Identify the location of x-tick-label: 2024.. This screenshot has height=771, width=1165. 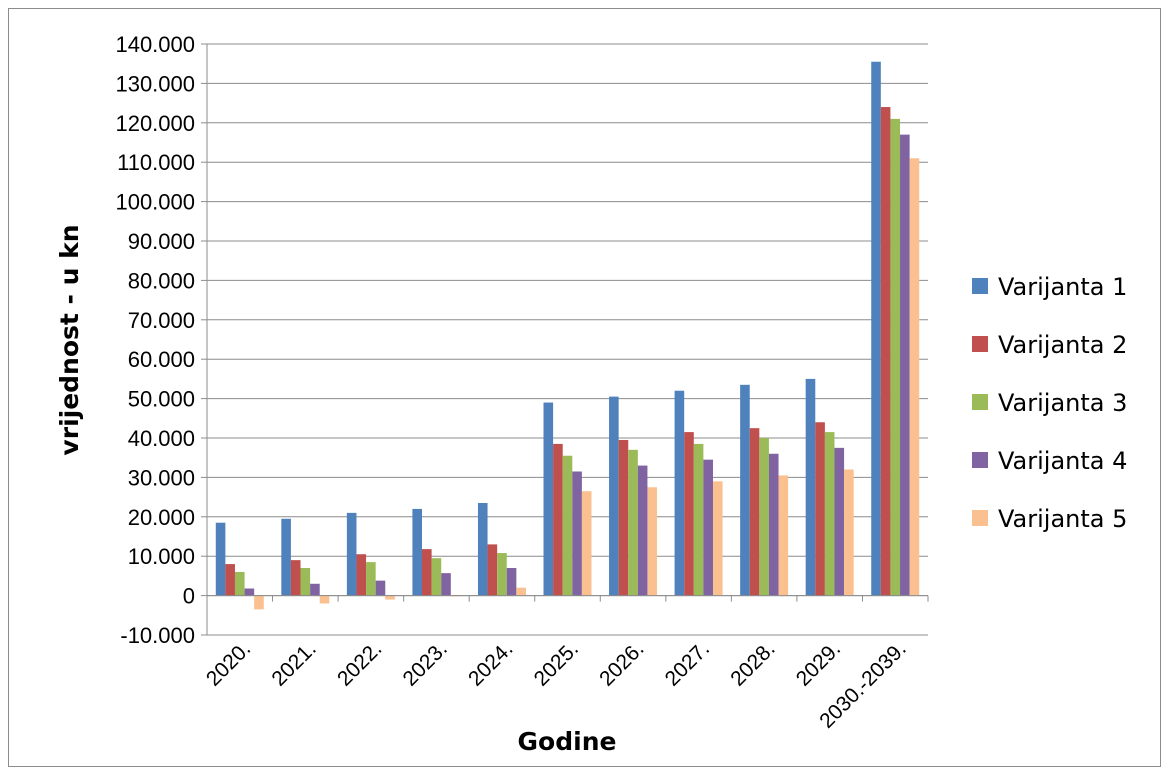
(490, 663).